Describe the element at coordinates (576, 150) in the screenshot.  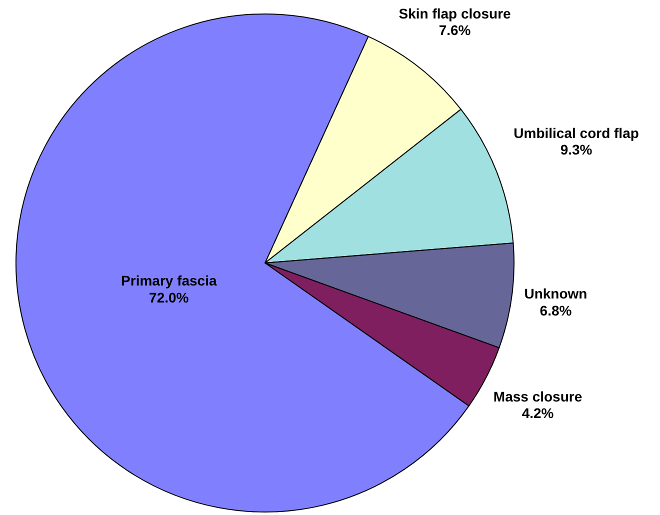
I see `data-label: 9.3%` at that location.